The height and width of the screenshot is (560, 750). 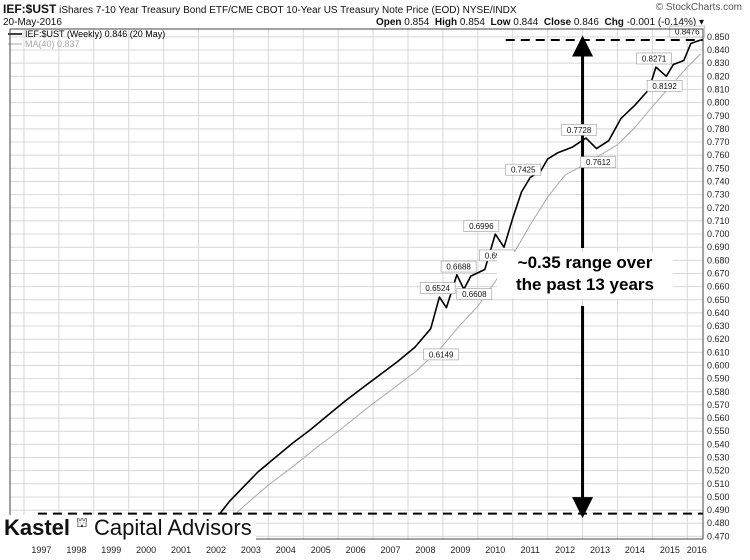 What do you see at coordinates (718, 352) in the screenshot?
I see `y-tick-label: 0.610` at bounding box center [718, 352].